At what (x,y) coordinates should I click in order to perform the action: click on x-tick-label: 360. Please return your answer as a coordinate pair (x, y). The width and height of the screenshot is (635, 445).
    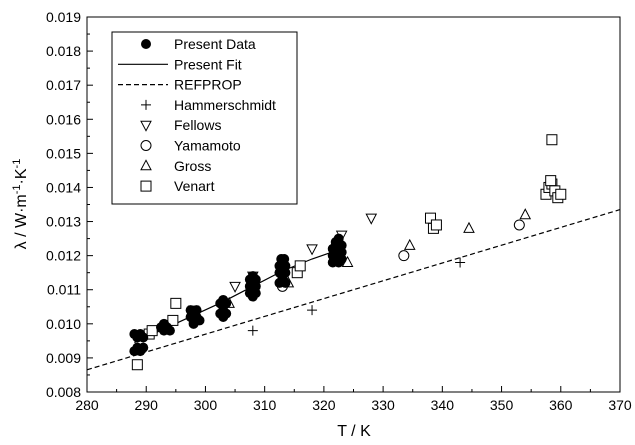
    Looking at the image, I should click on (561, 405).